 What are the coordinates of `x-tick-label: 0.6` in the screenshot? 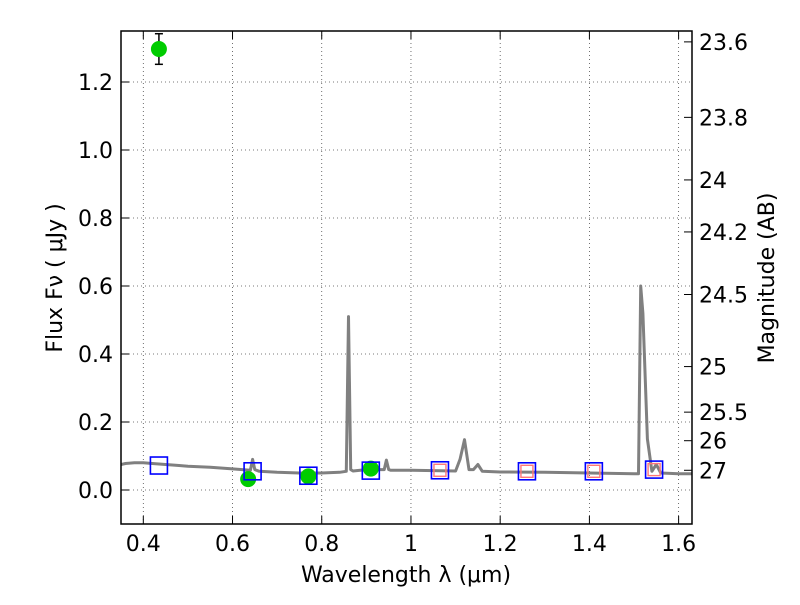 It's located at (232, 544).